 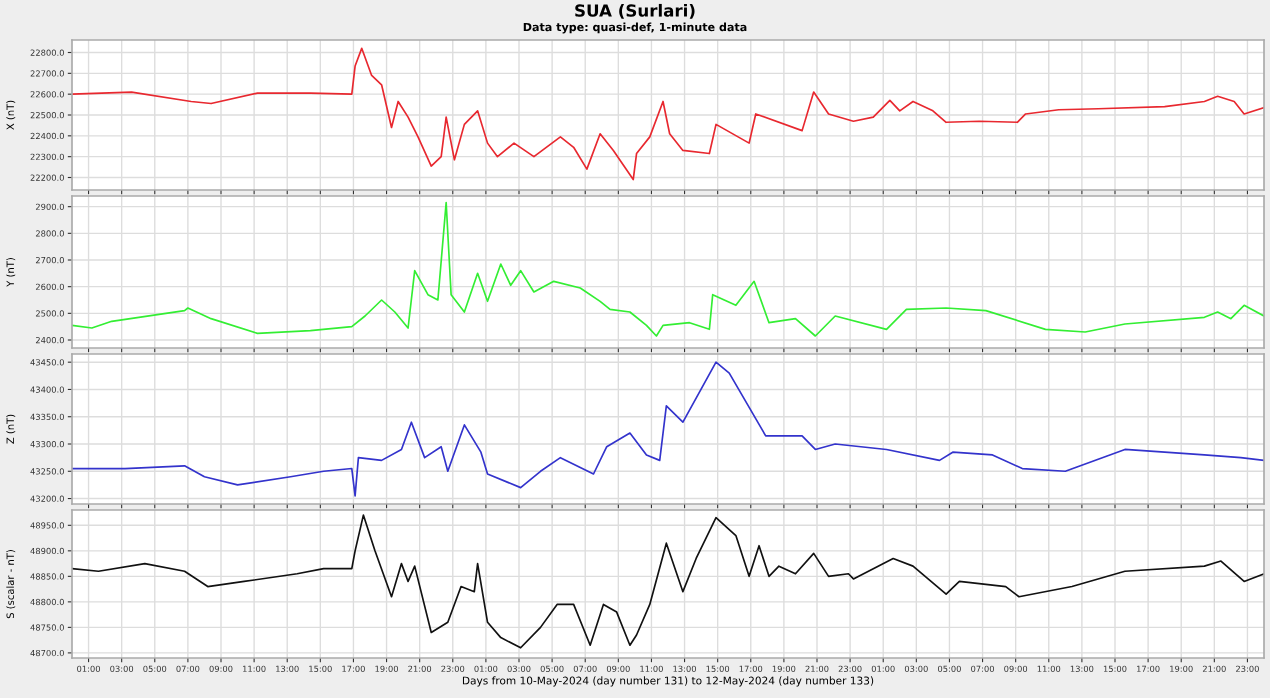 I want to click on chart-title: SUA (Surlari), so click(x=635, y=11).